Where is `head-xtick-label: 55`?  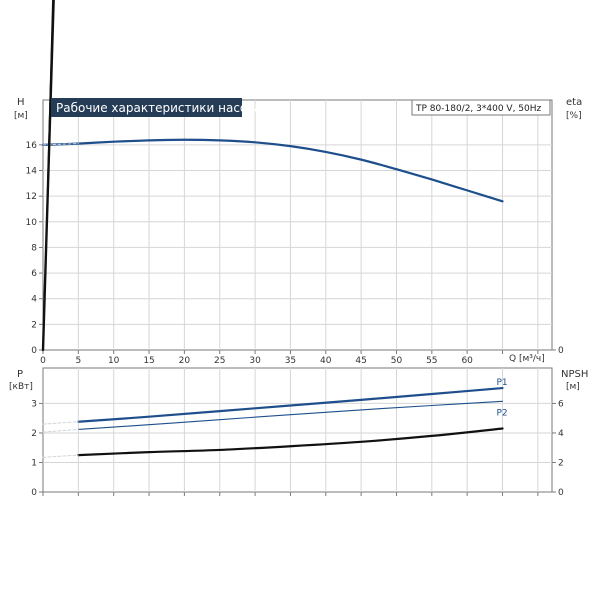 head-xtick-label: 55 is located at coordinates (431, 361).